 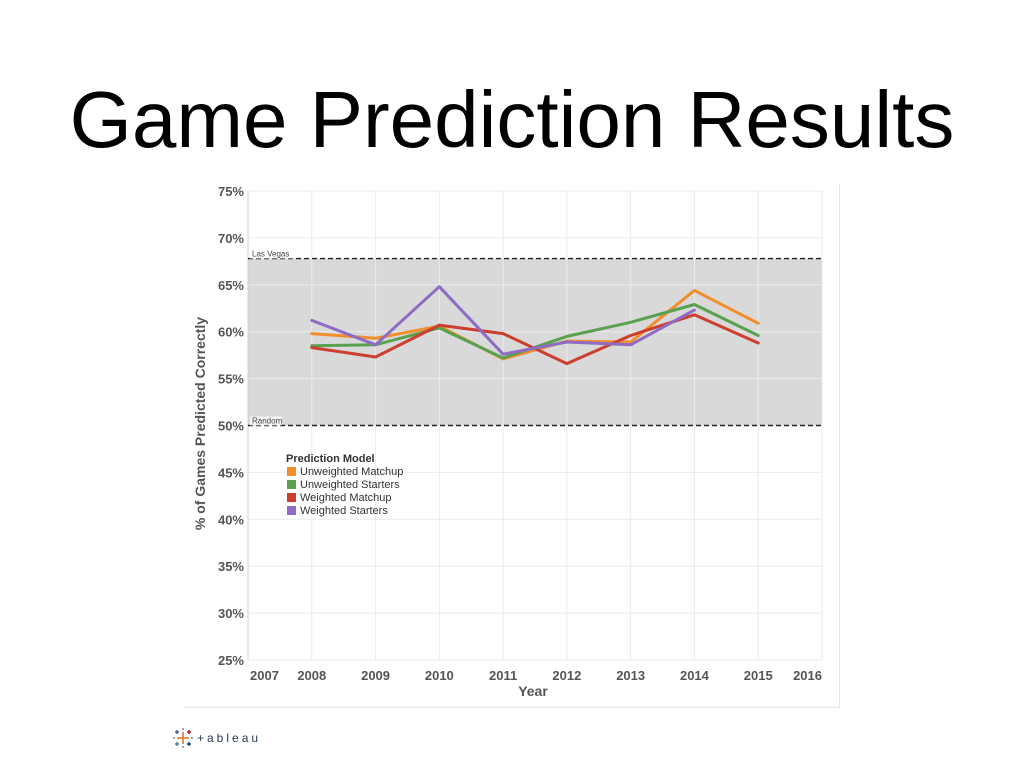 I want to click on y-tick-label: 75%, so click(x=231, y=191).